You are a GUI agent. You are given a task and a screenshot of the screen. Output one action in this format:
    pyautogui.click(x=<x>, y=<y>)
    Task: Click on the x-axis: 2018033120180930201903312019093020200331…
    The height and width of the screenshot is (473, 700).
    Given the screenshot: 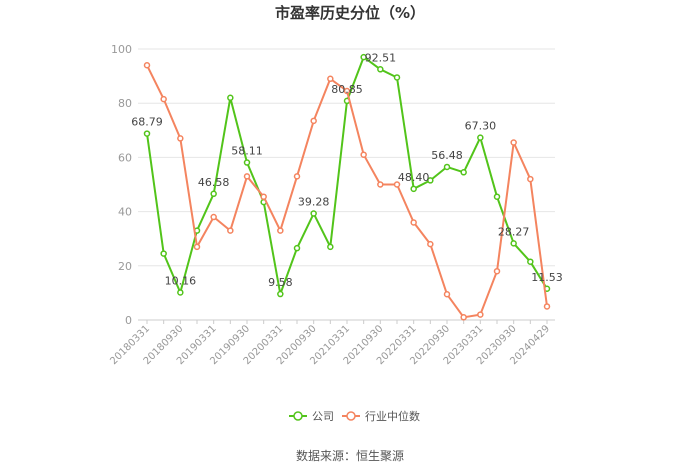 What is the action you would take?
    pyautogui.click(x=331, y=343)
    